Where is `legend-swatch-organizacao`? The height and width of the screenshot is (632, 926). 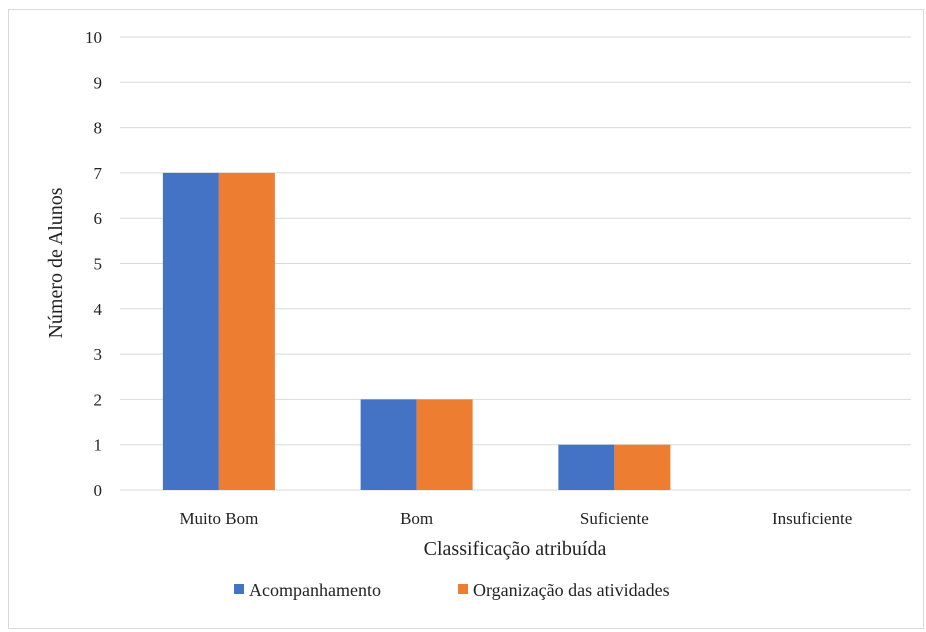 legend-swatch-organizacao is located at coordinates (463, 589).